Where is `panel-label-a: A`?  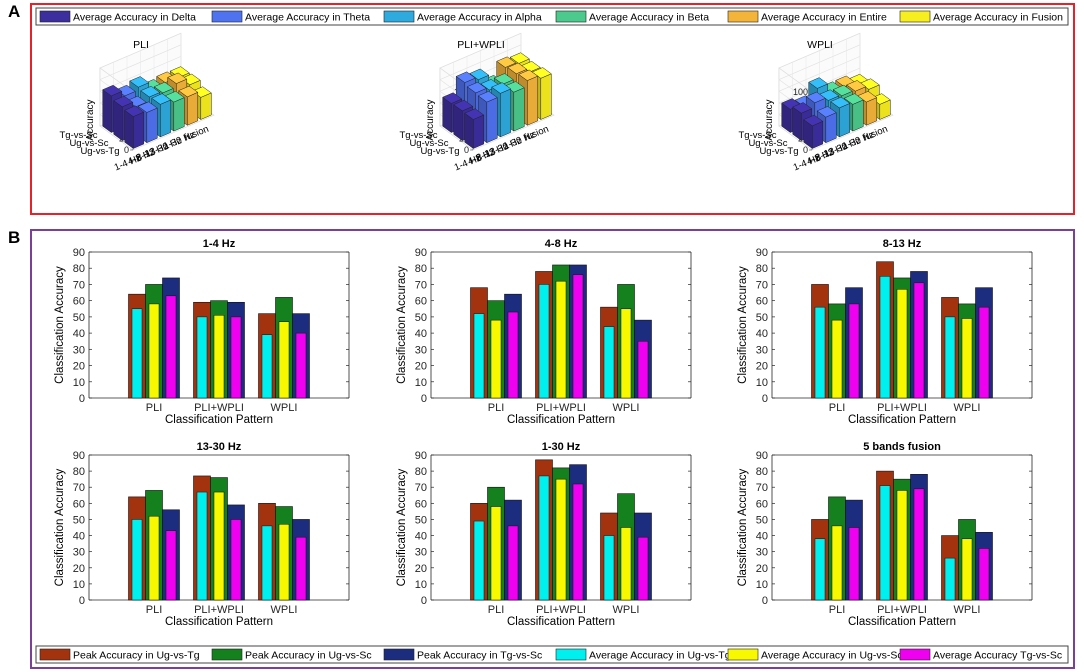
panel-label-a: A is located at coordinates (14, 11).